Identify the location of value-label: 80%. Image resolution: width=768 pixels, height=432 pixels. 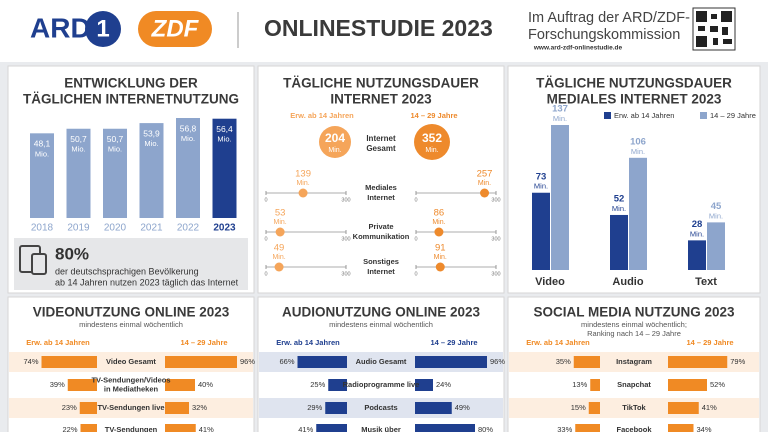
(485, 428).